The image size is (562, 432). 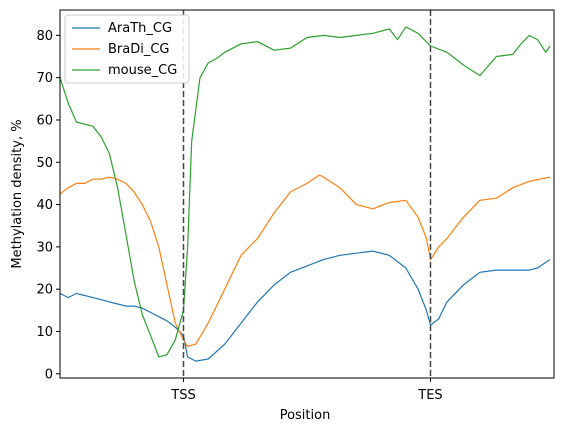 I want to click on y-tick-label: 20, so click(x=44, y=290).